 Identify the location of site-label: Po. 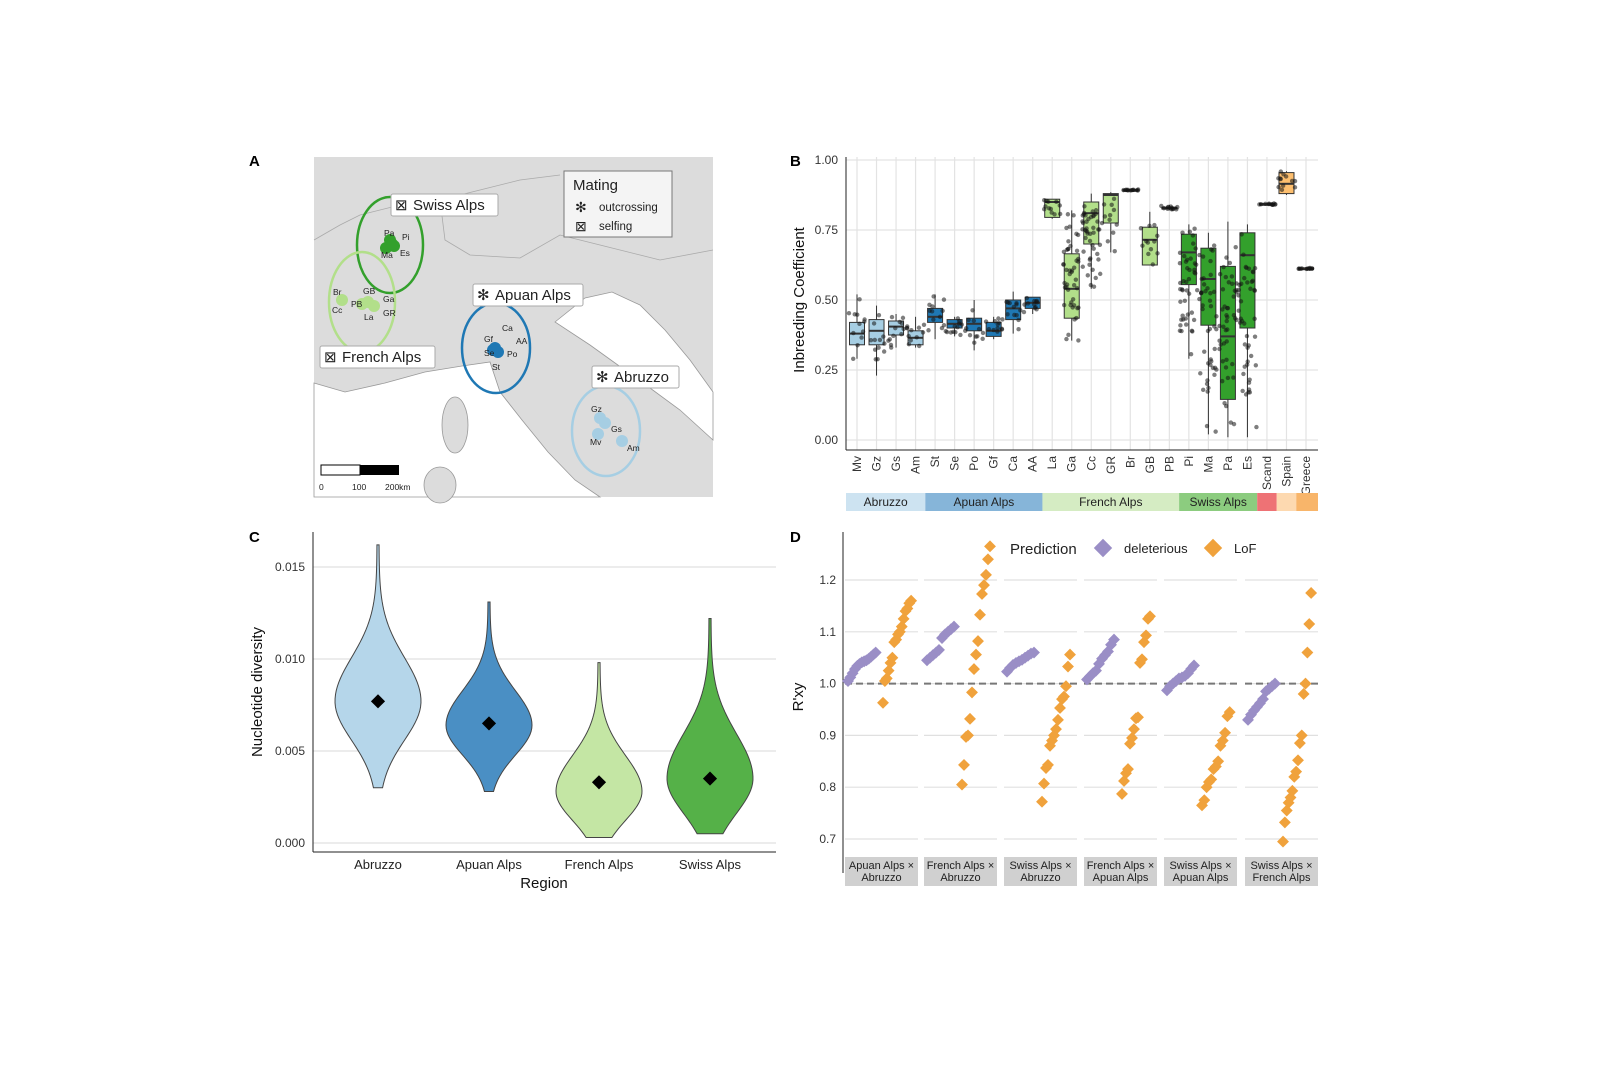
(512, 354).